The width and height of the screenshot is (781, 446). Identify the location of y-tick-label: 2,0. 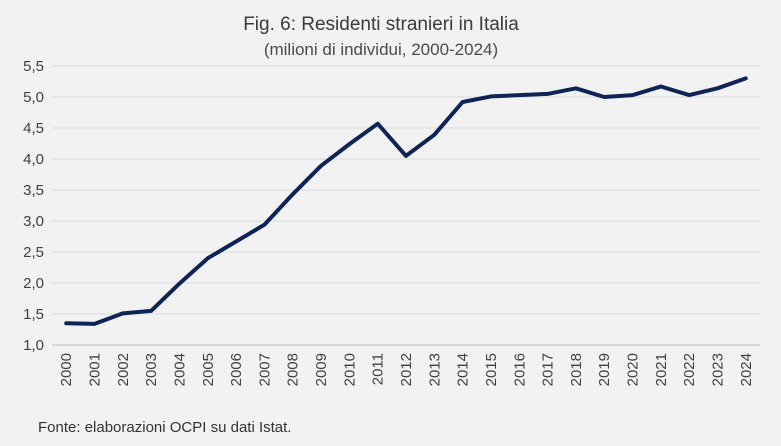
(33, 283).